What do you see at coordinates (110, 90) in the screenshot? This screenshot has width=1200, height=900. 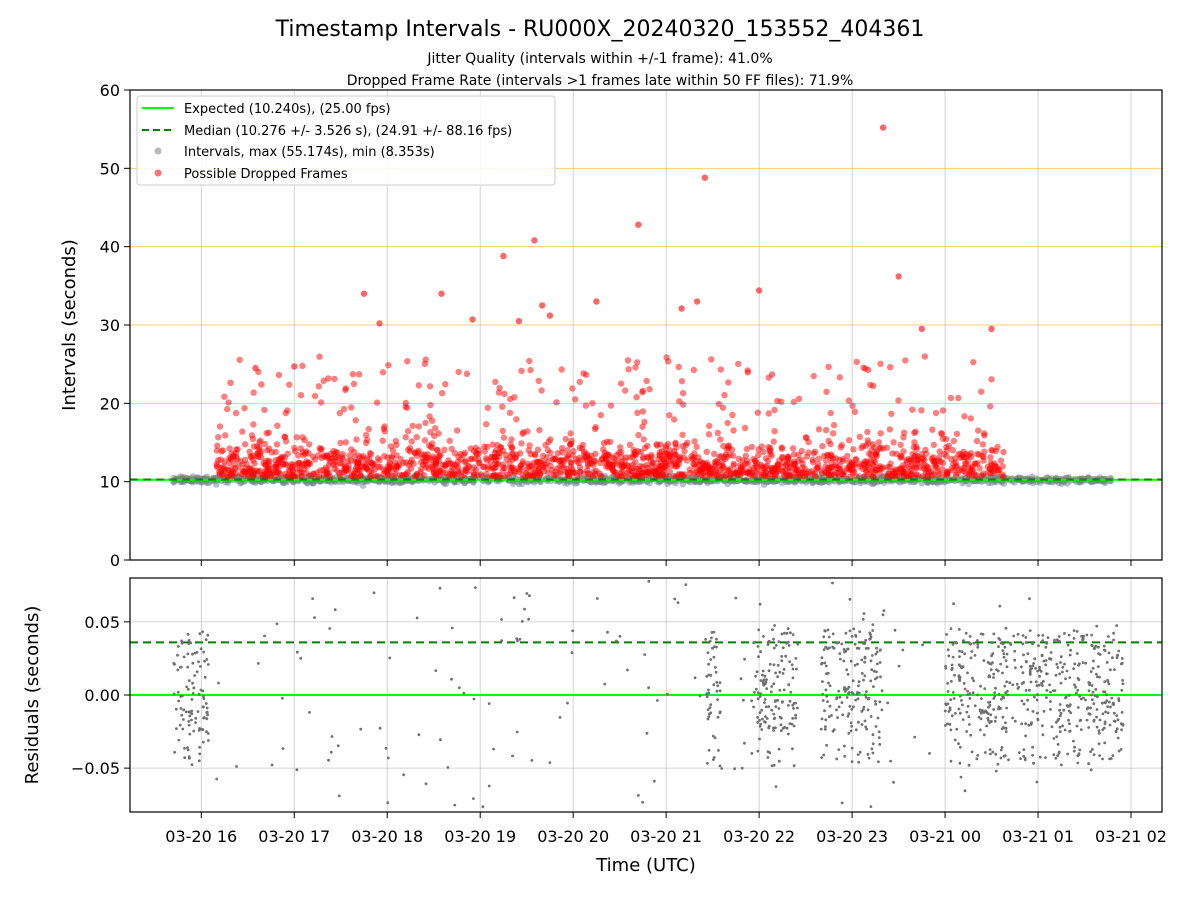 I see `intervals-ytick-label-60: 60` at bounding box center [110, 90].